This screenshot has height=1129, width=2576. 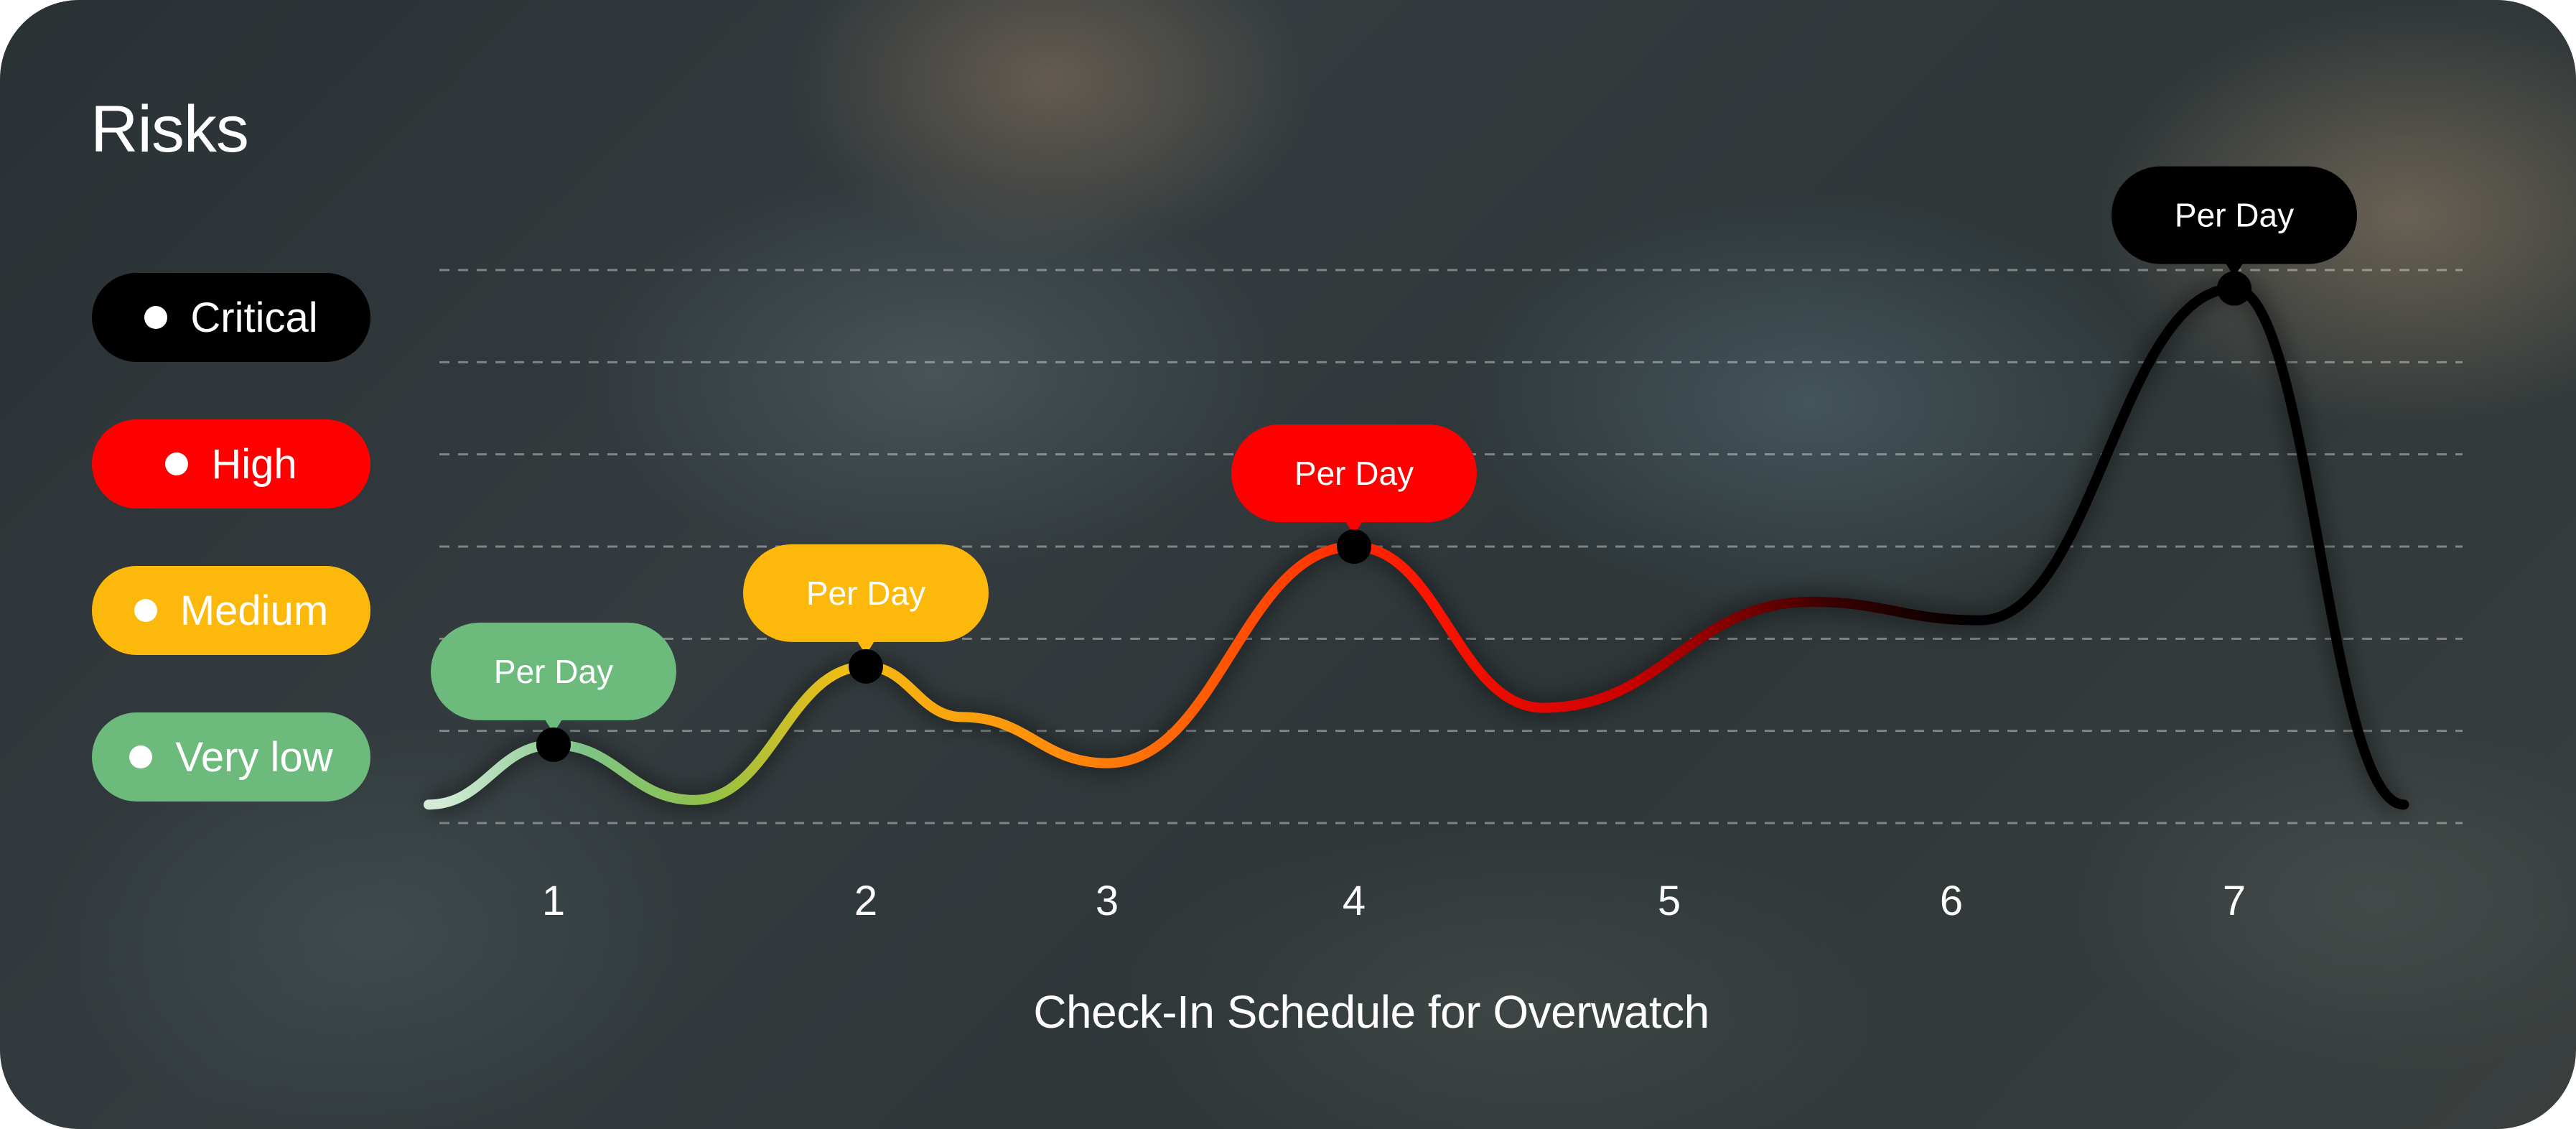 I want to click on legend-label: High, so click(x=254, y=464).